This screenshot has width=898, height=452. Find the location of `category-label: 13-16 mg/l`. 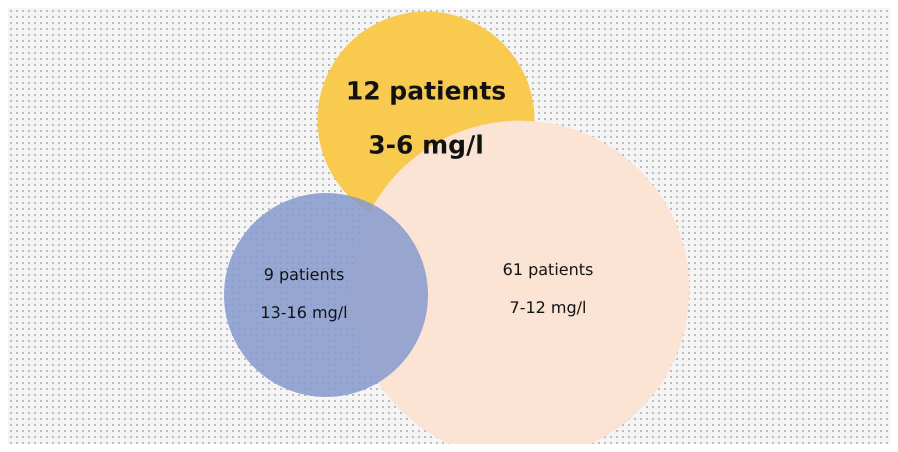

category-label: 13-16 mg/l is located at coordinates (304, 312).